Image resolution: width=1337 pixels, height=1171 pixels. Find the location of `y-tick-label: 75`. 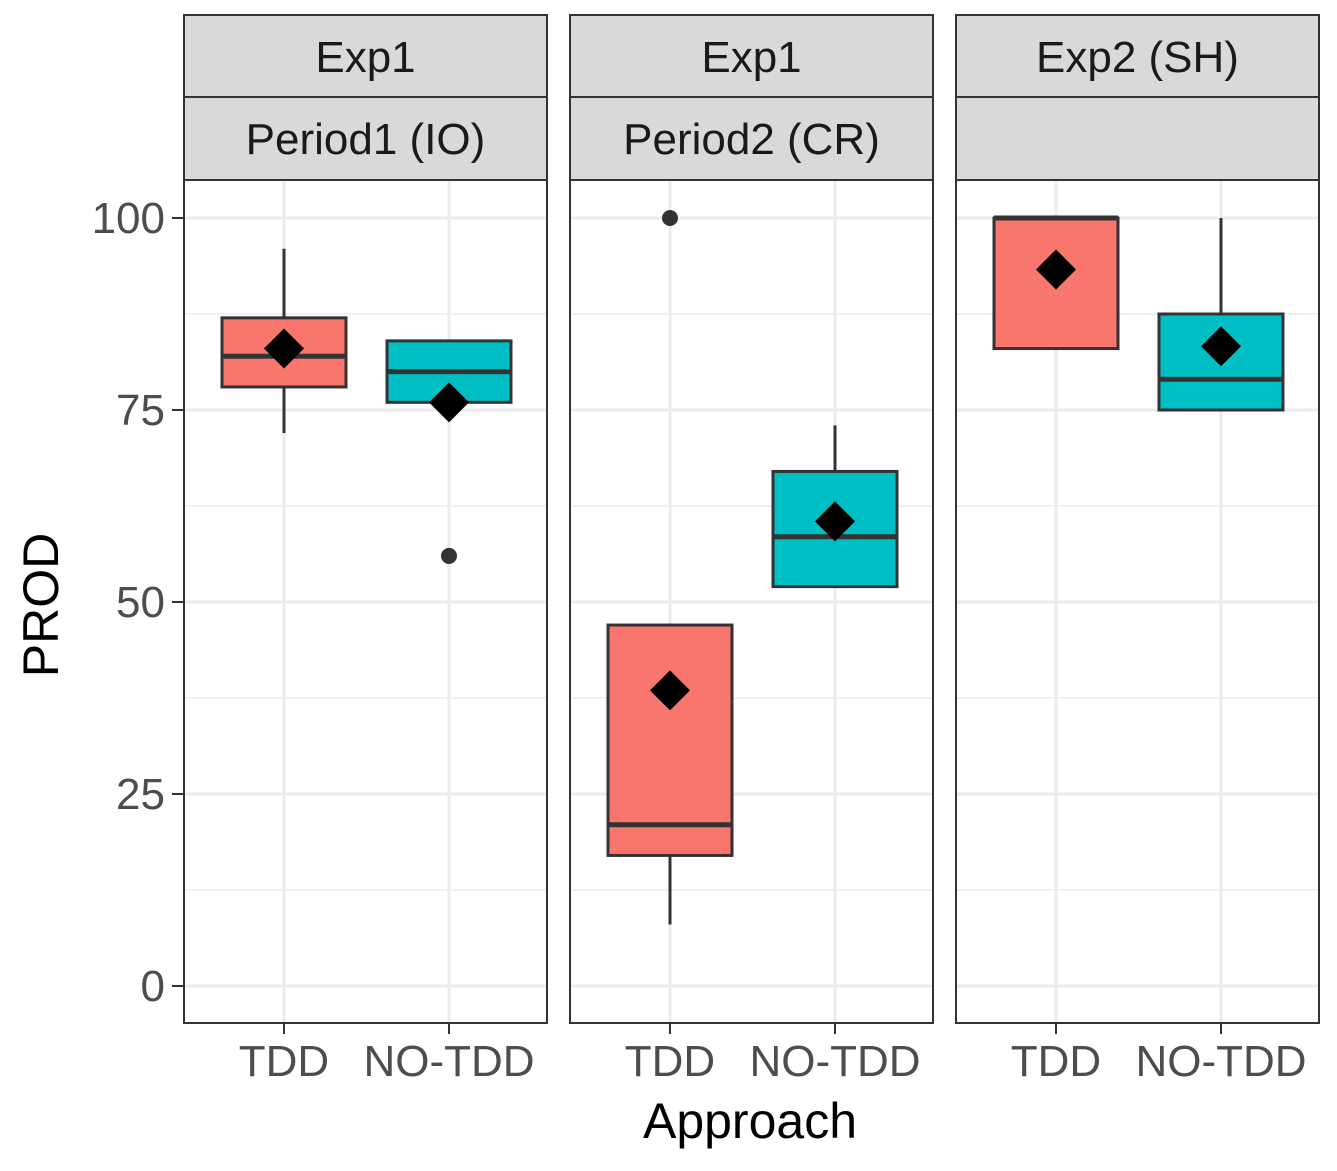

y-tick-label: 75 is located at coordinates (140, 410).